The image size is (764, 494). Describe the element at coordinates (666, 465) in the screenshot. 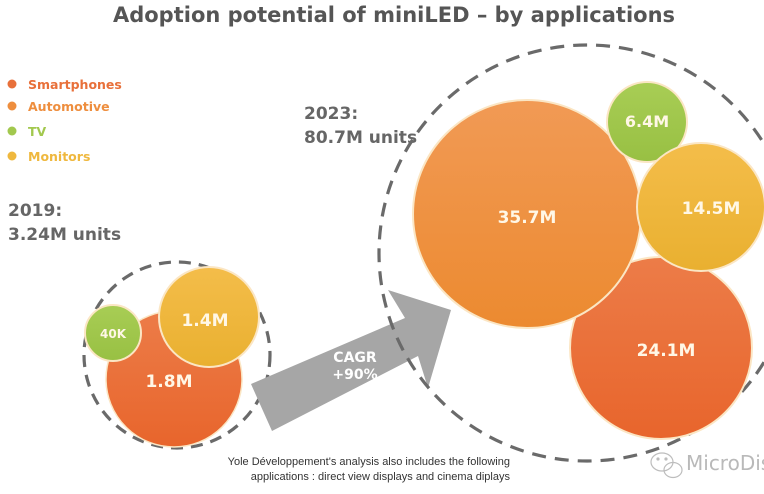

I see `wechat-icon` at that location.